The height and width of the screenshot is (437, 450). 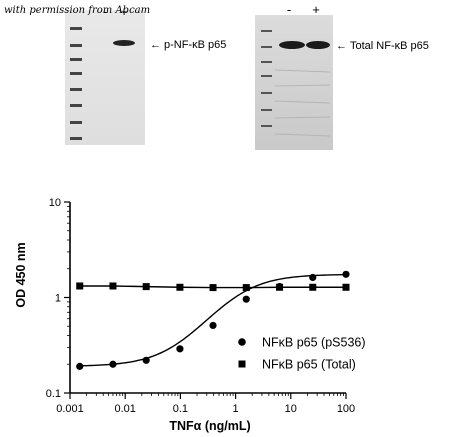 I want to click on lane-label-minus-1: -, so click(x=105, y=11).